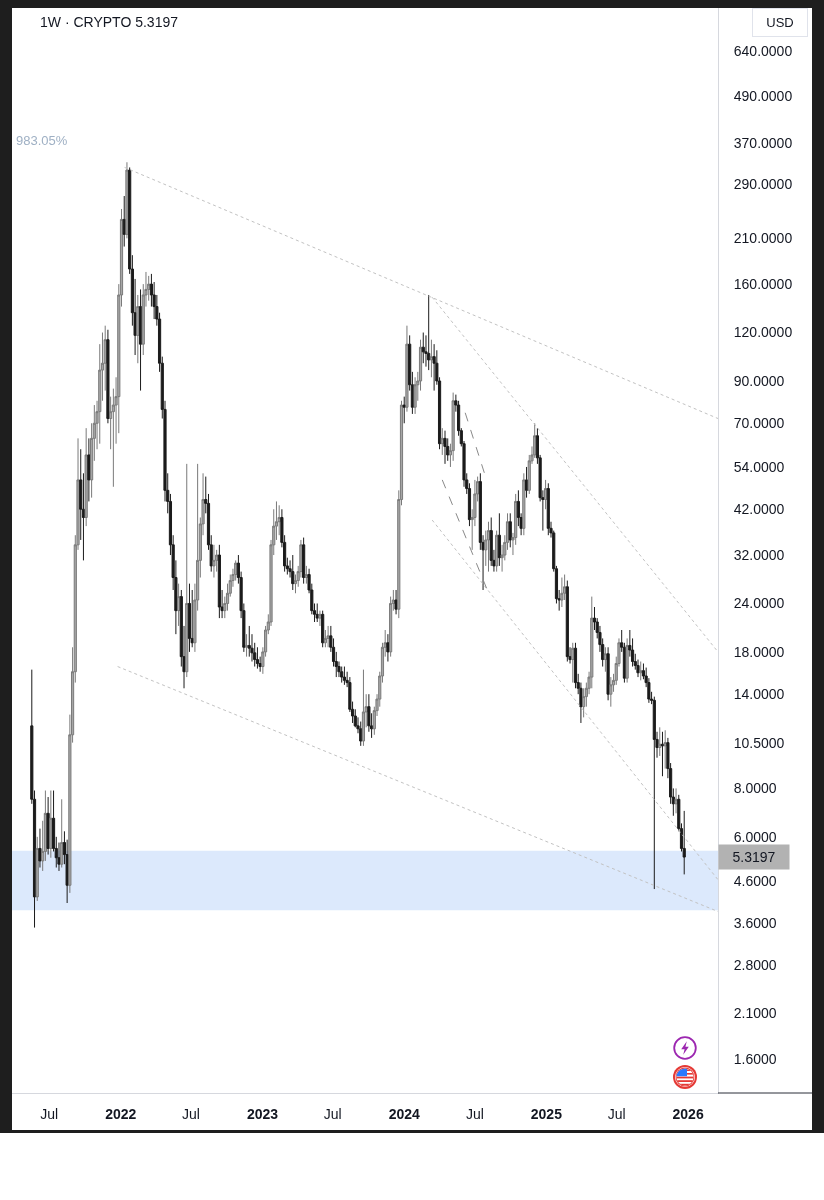  What do you see at coordinates (759, 554) in the screenshot?
I see `y-tick-label: 32.0000` at bounding box center [759, 554].